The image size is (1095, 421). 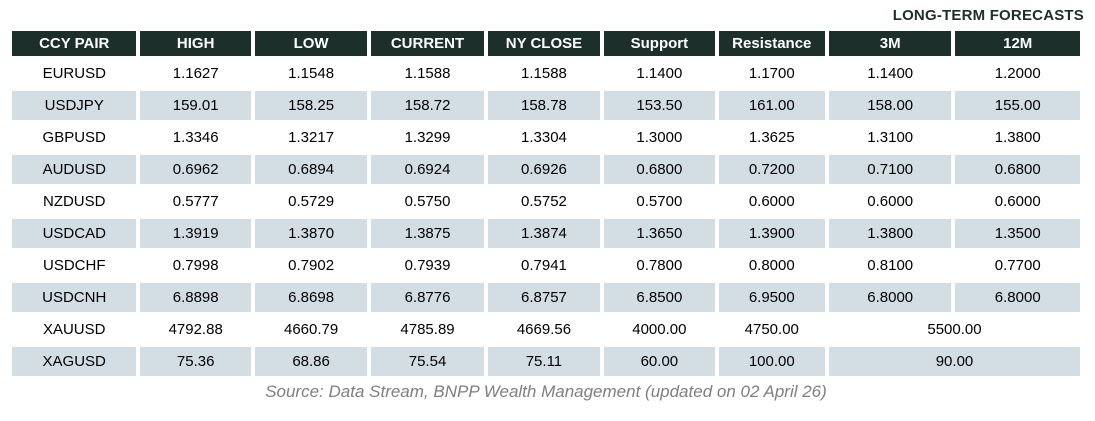 I want to click on column-header-ny-close: NY CLOSE, so click(x=544, y=43).